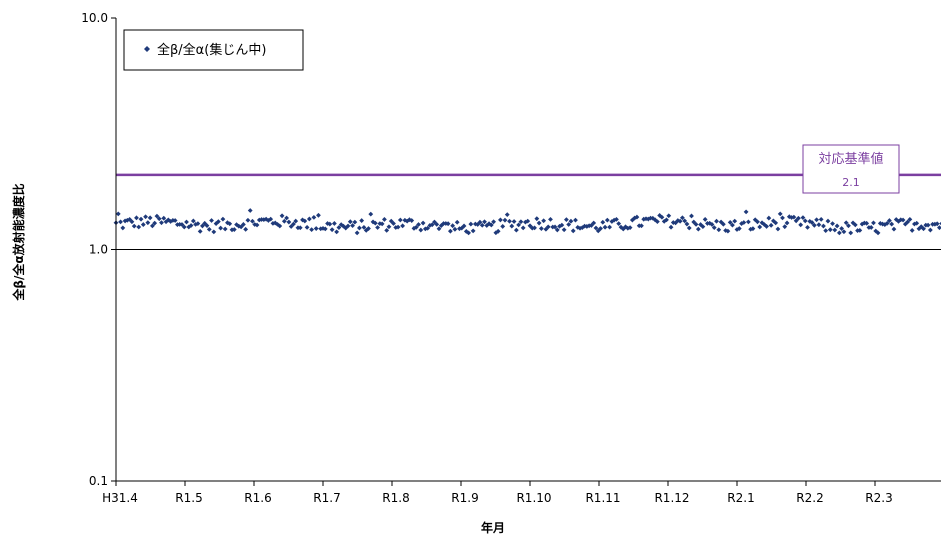 The width and height of the screenshot is (941, 544). I want to click on x-tick-label: R2.2, so click(809, 498).